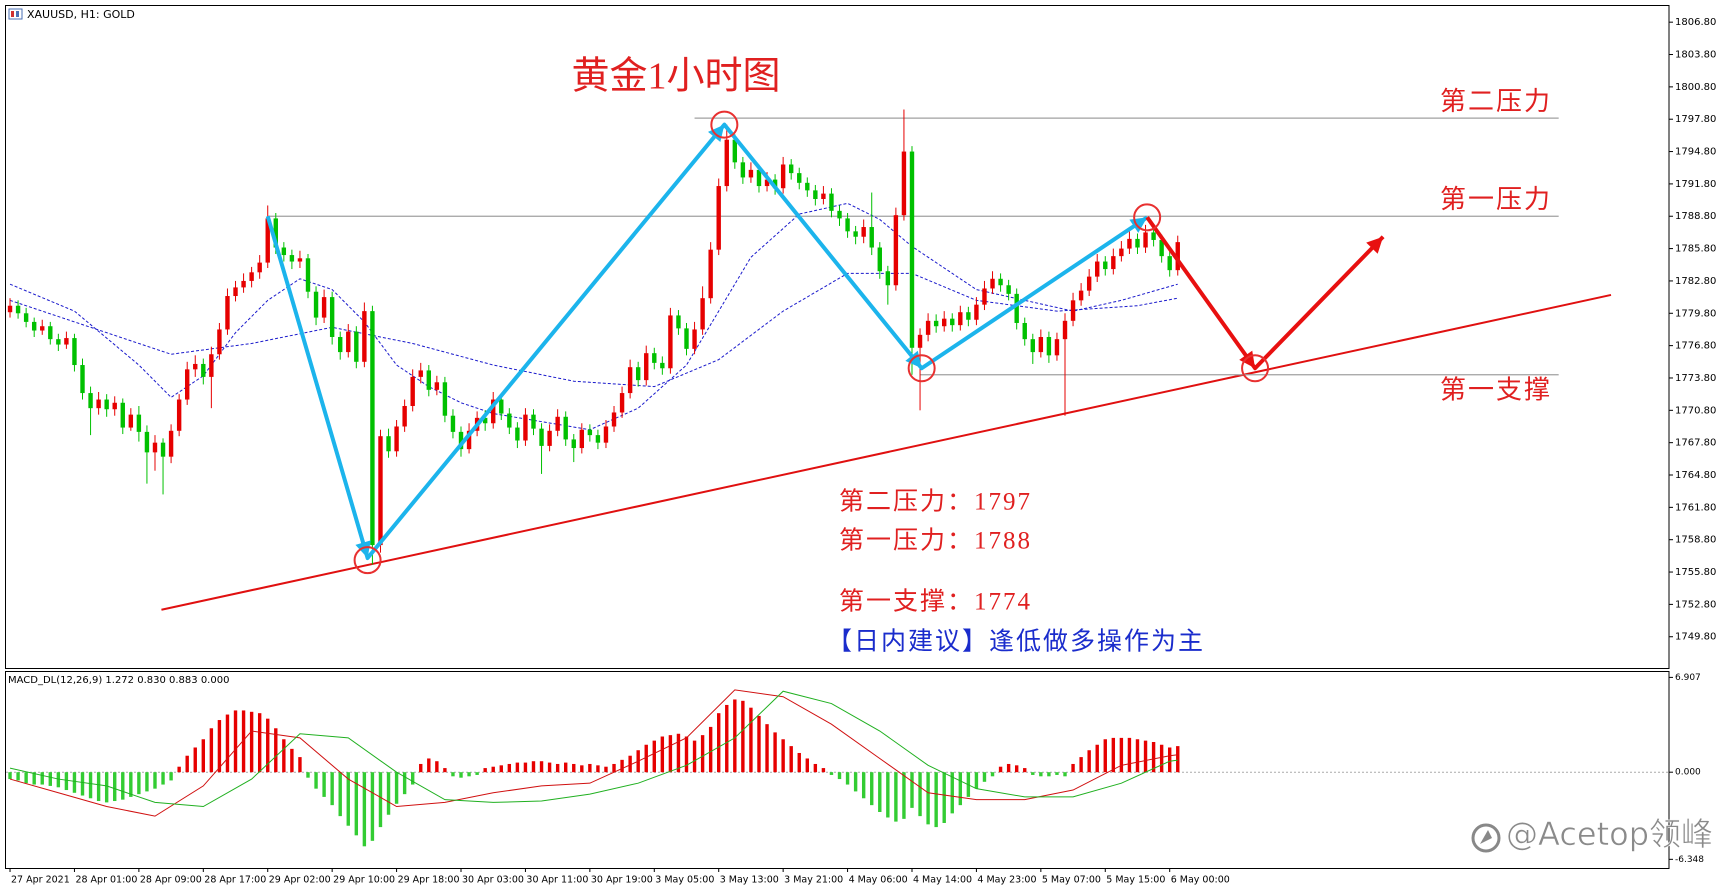  Describe the element at coordinates (749, 880) in the screenshot. I see `x-tick-label: 3 May 13:00` at that location.